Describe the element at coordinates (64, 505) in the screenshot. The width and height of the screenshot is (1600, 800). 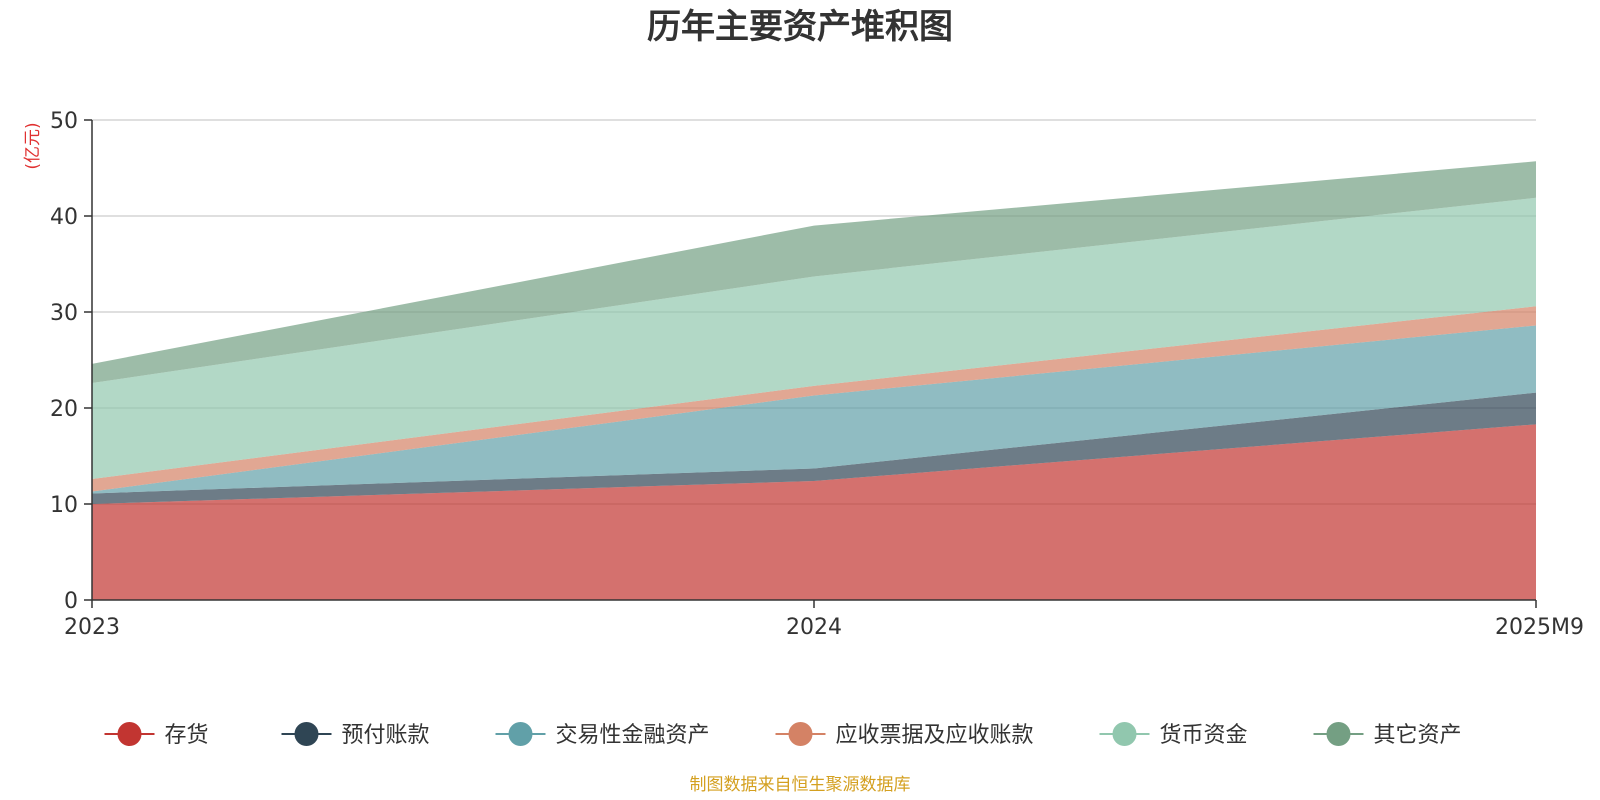
I see `y-tick-label-10: 10` at that location.